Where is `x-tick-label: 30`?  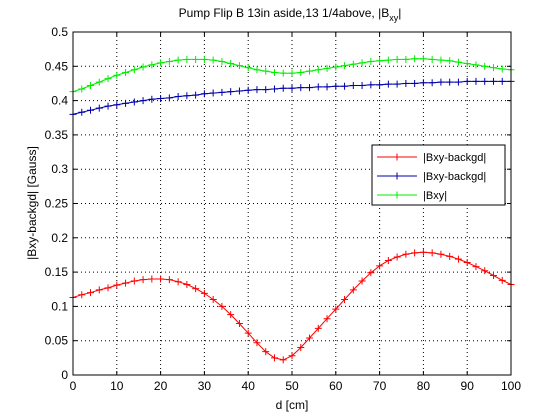
x-tick-label: 30 is located at coordinates (205, 386).